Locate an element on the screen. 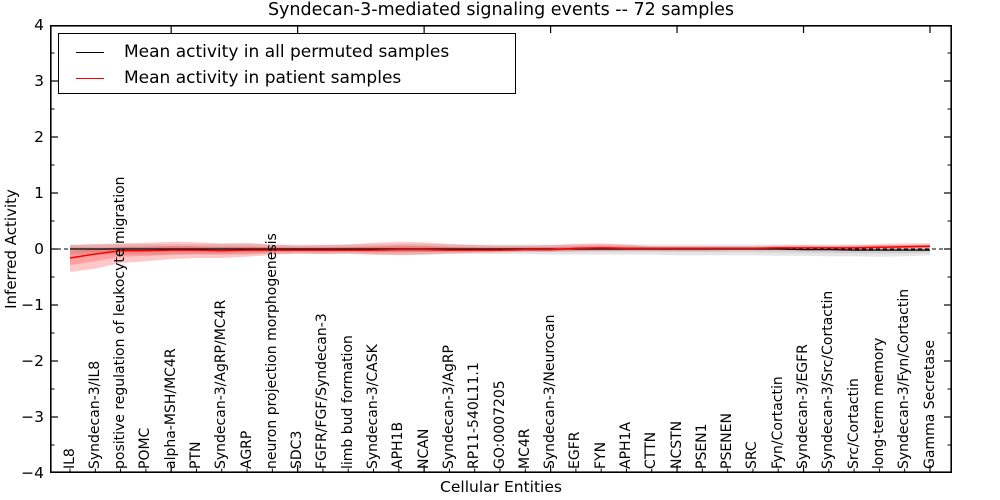 Image resolution: width=1000 pixels, height=500 pixels. legend-row-permuted: Mean activity in all permuted samples is located at coordinates (287, 52).